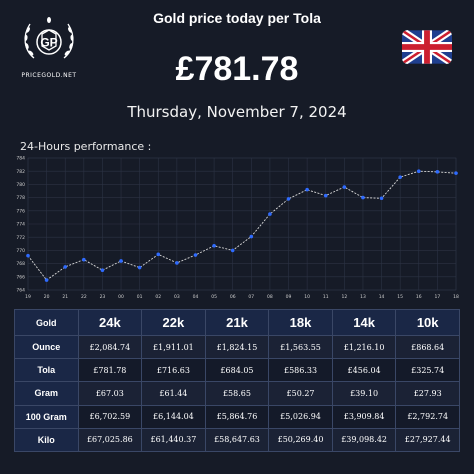 The height and width of the screenshot is (474, 474). I want to click on wreath-icon: GP, so click(49, 38).